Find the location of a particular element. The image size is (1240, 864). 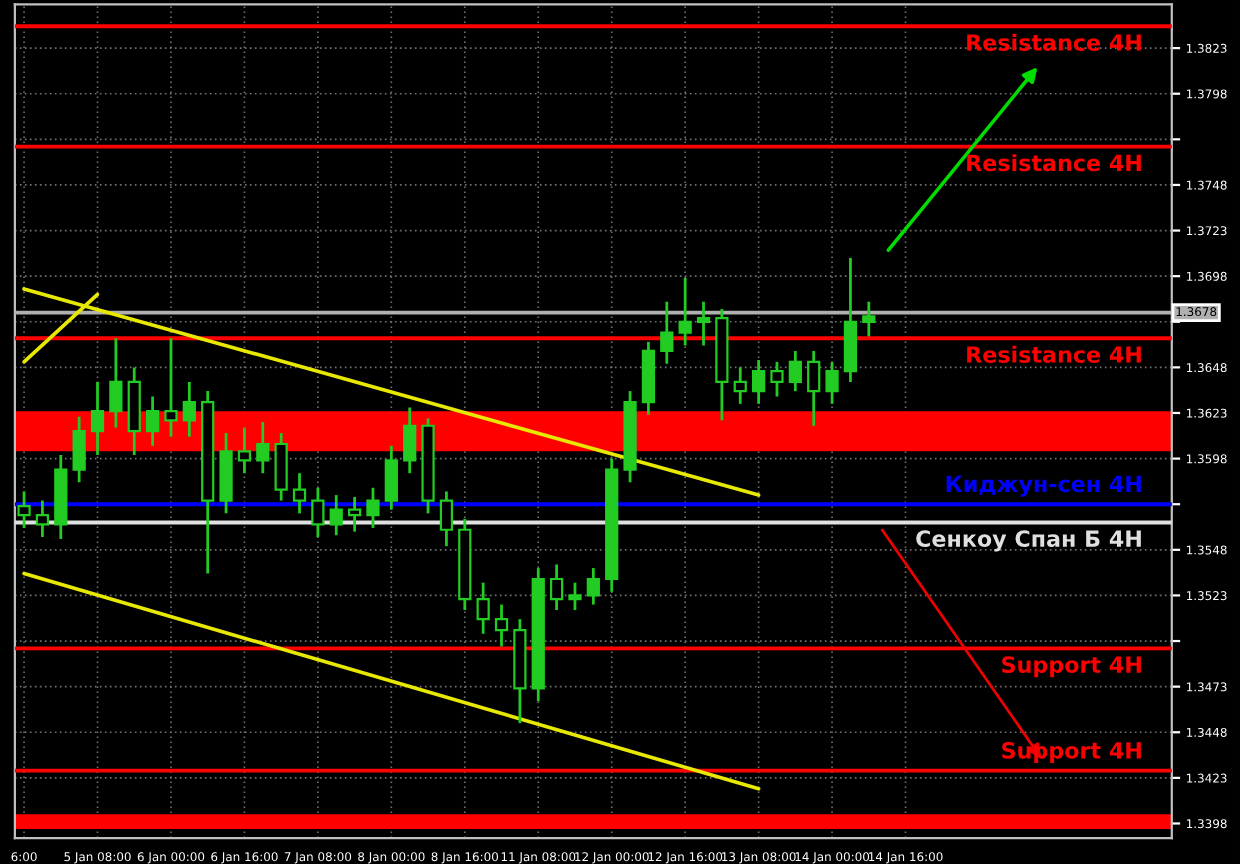

ref-line-label: Support 4H is located at coordinates (1071, 667).